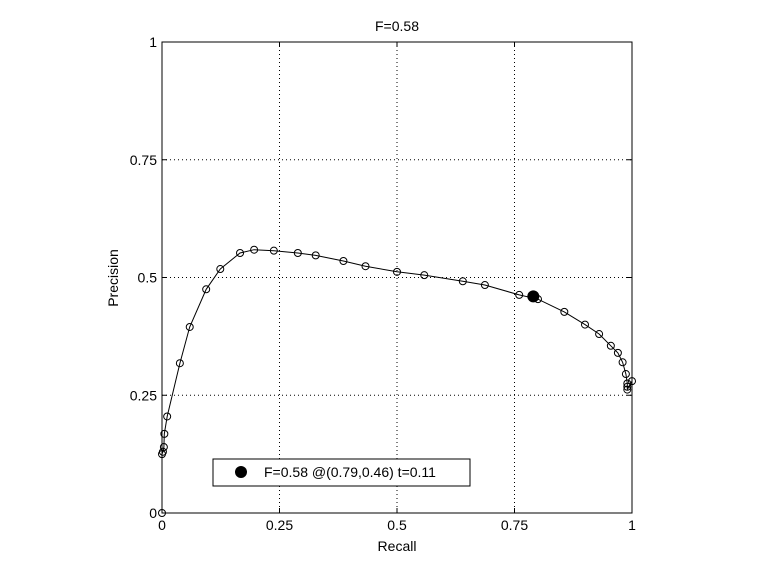  I want to click on y-tick-label: 0.5, so click(148, 278).